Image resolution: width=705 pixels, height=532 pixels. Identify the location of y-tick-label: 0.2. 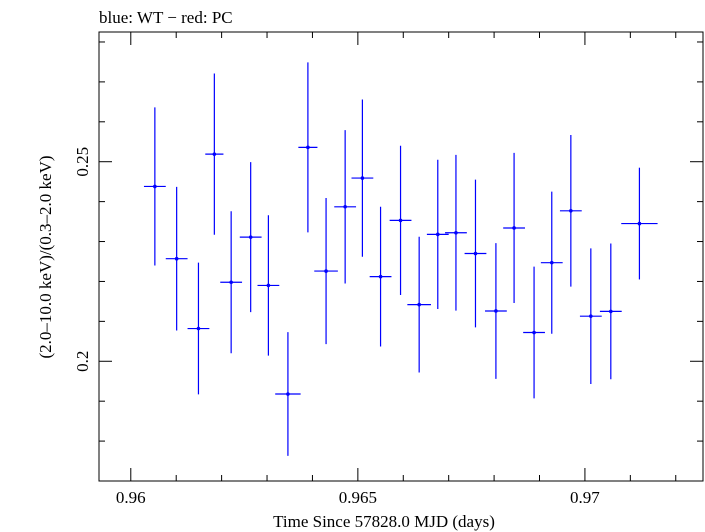
(82, 361).